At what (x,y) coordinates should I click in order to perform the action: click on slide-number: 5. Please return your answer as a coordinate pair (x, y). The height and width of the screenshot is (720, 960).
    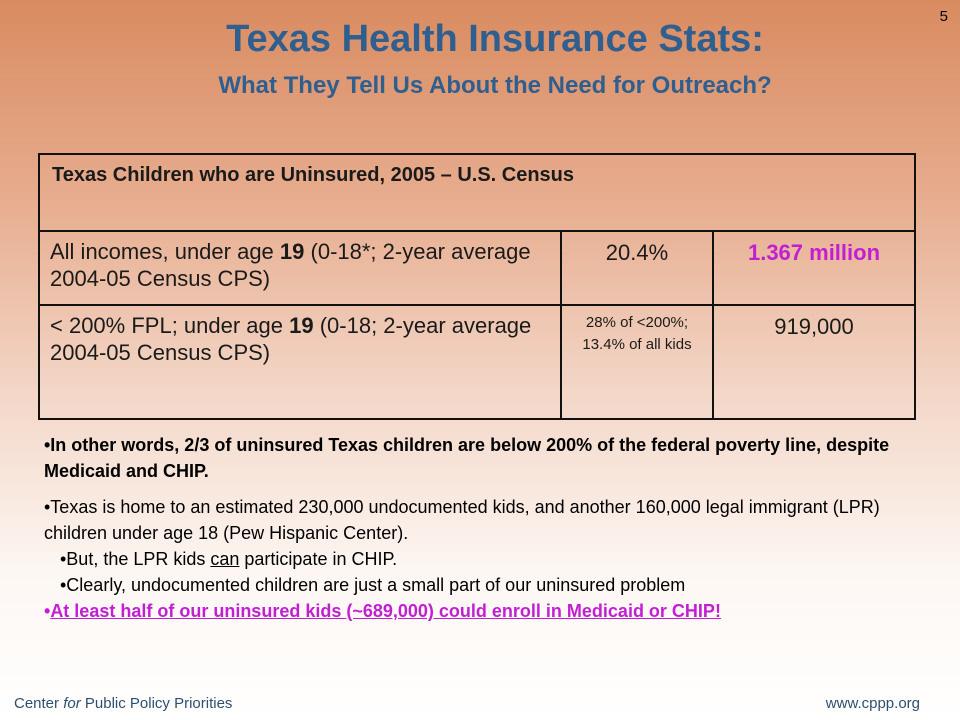
    Looking at the image, I should click on (943, 16).